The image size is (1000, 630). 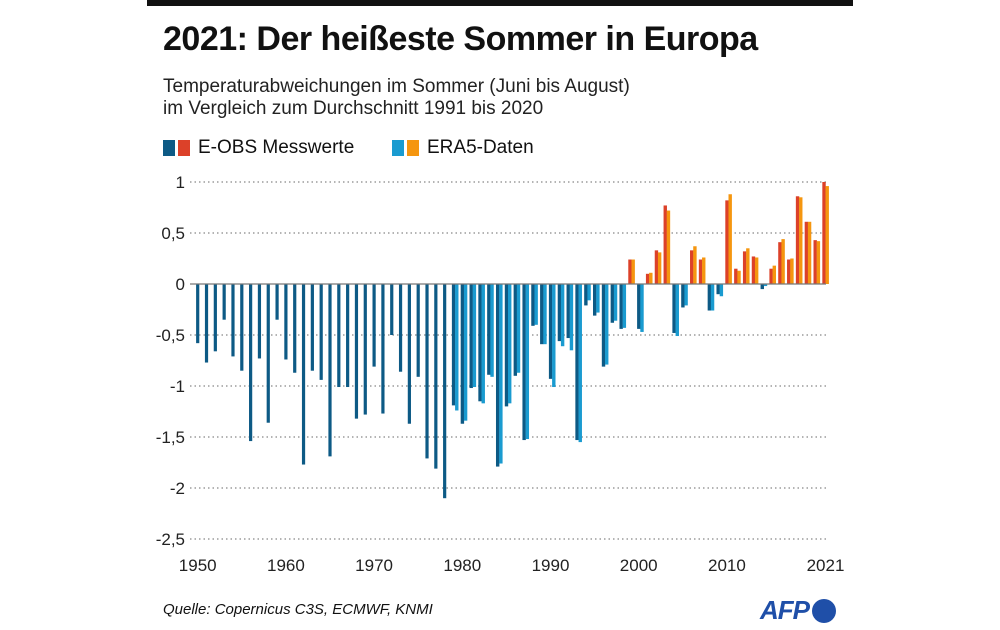 What do you see at coordinates (184, 148) in the screenshot?
I see `legend-swatch-eobs-positive` at bounding box center [184, 148].